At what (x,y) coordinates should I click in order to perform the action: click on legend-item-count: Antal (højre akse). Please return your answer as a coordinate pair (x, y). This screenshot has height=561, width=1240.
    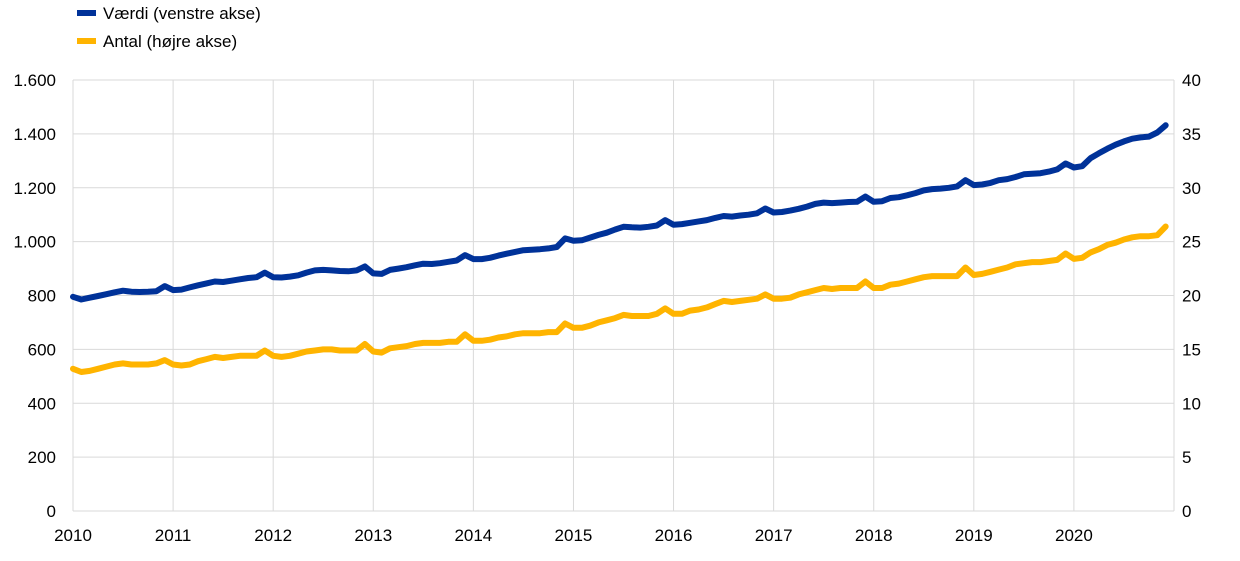
    Looking at the image, I should click on (157, 41).